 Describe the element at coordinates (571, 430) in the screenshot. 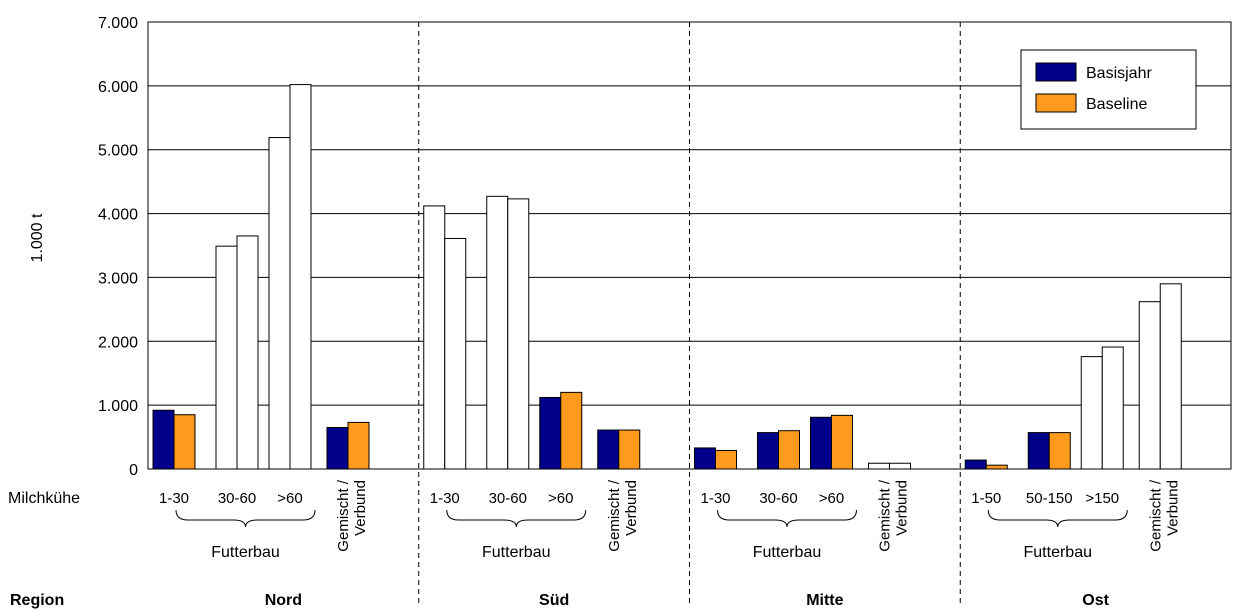

I see `bar-süd-2-1` at that location.